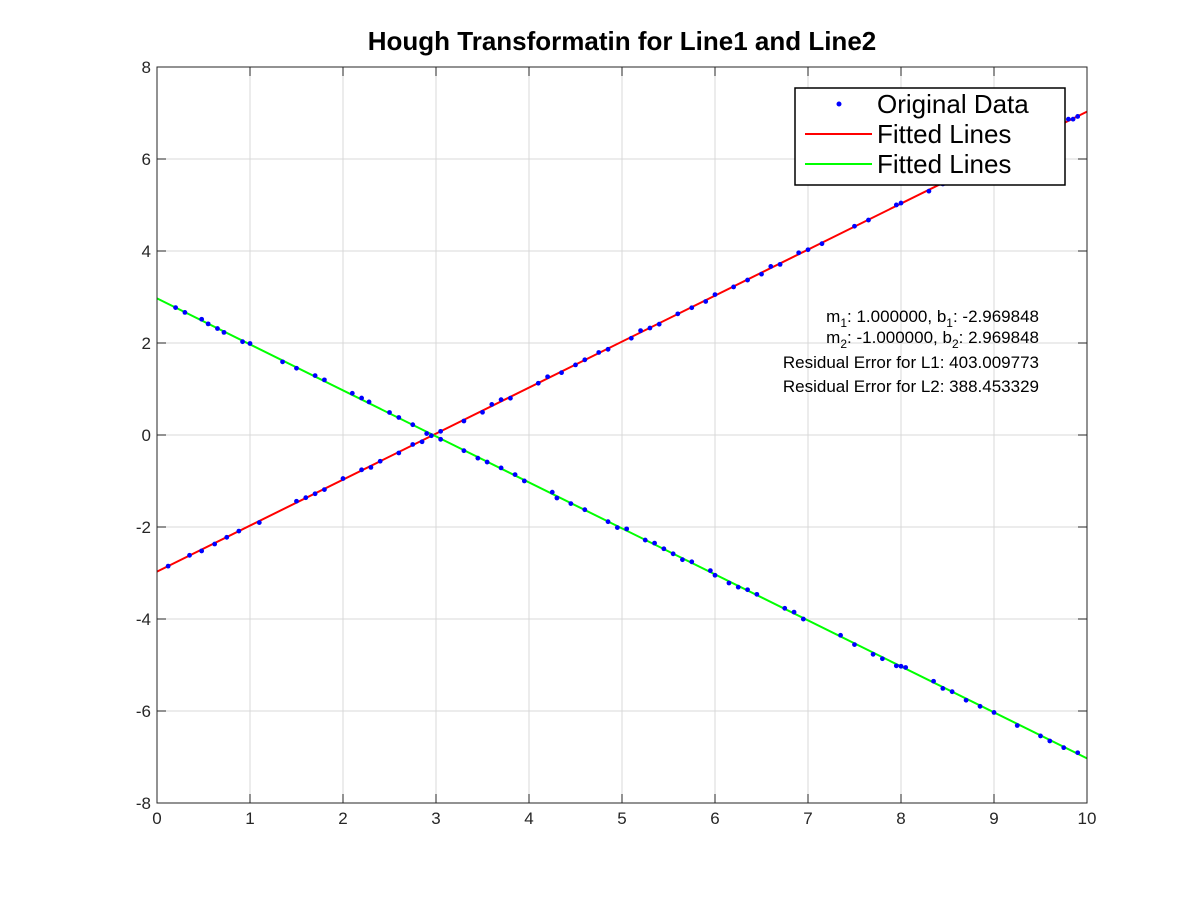 The height and width of the screenshot is (900, 1200). Describe the element at coordinates (146, 251) in the screenshot. I see `y-tick-label: 4` at that location.